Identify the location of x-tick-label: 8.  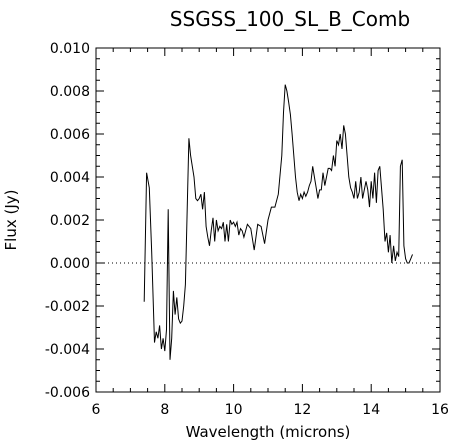
(164, 410).